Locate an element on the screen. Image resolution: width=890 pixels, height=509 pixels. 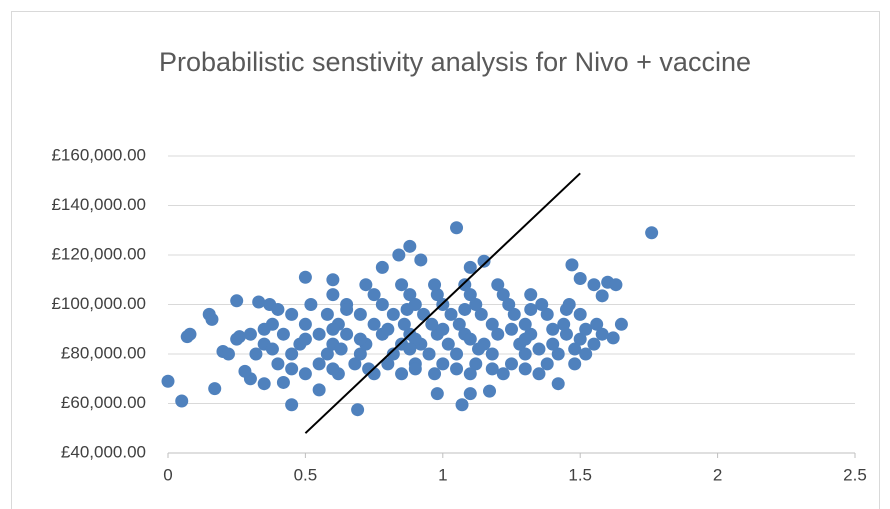
y-tick-label: £120,000.00 is located at coordinates (98, 253).